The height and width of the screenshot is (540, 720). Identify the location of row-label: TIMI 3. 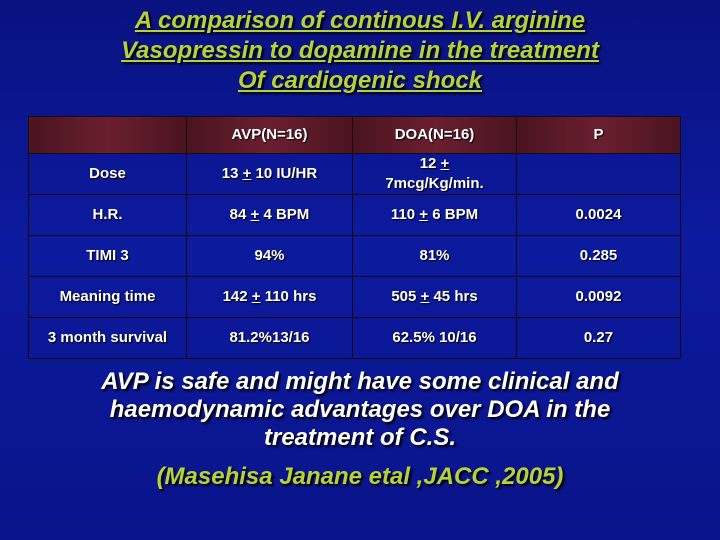
(107, 256).